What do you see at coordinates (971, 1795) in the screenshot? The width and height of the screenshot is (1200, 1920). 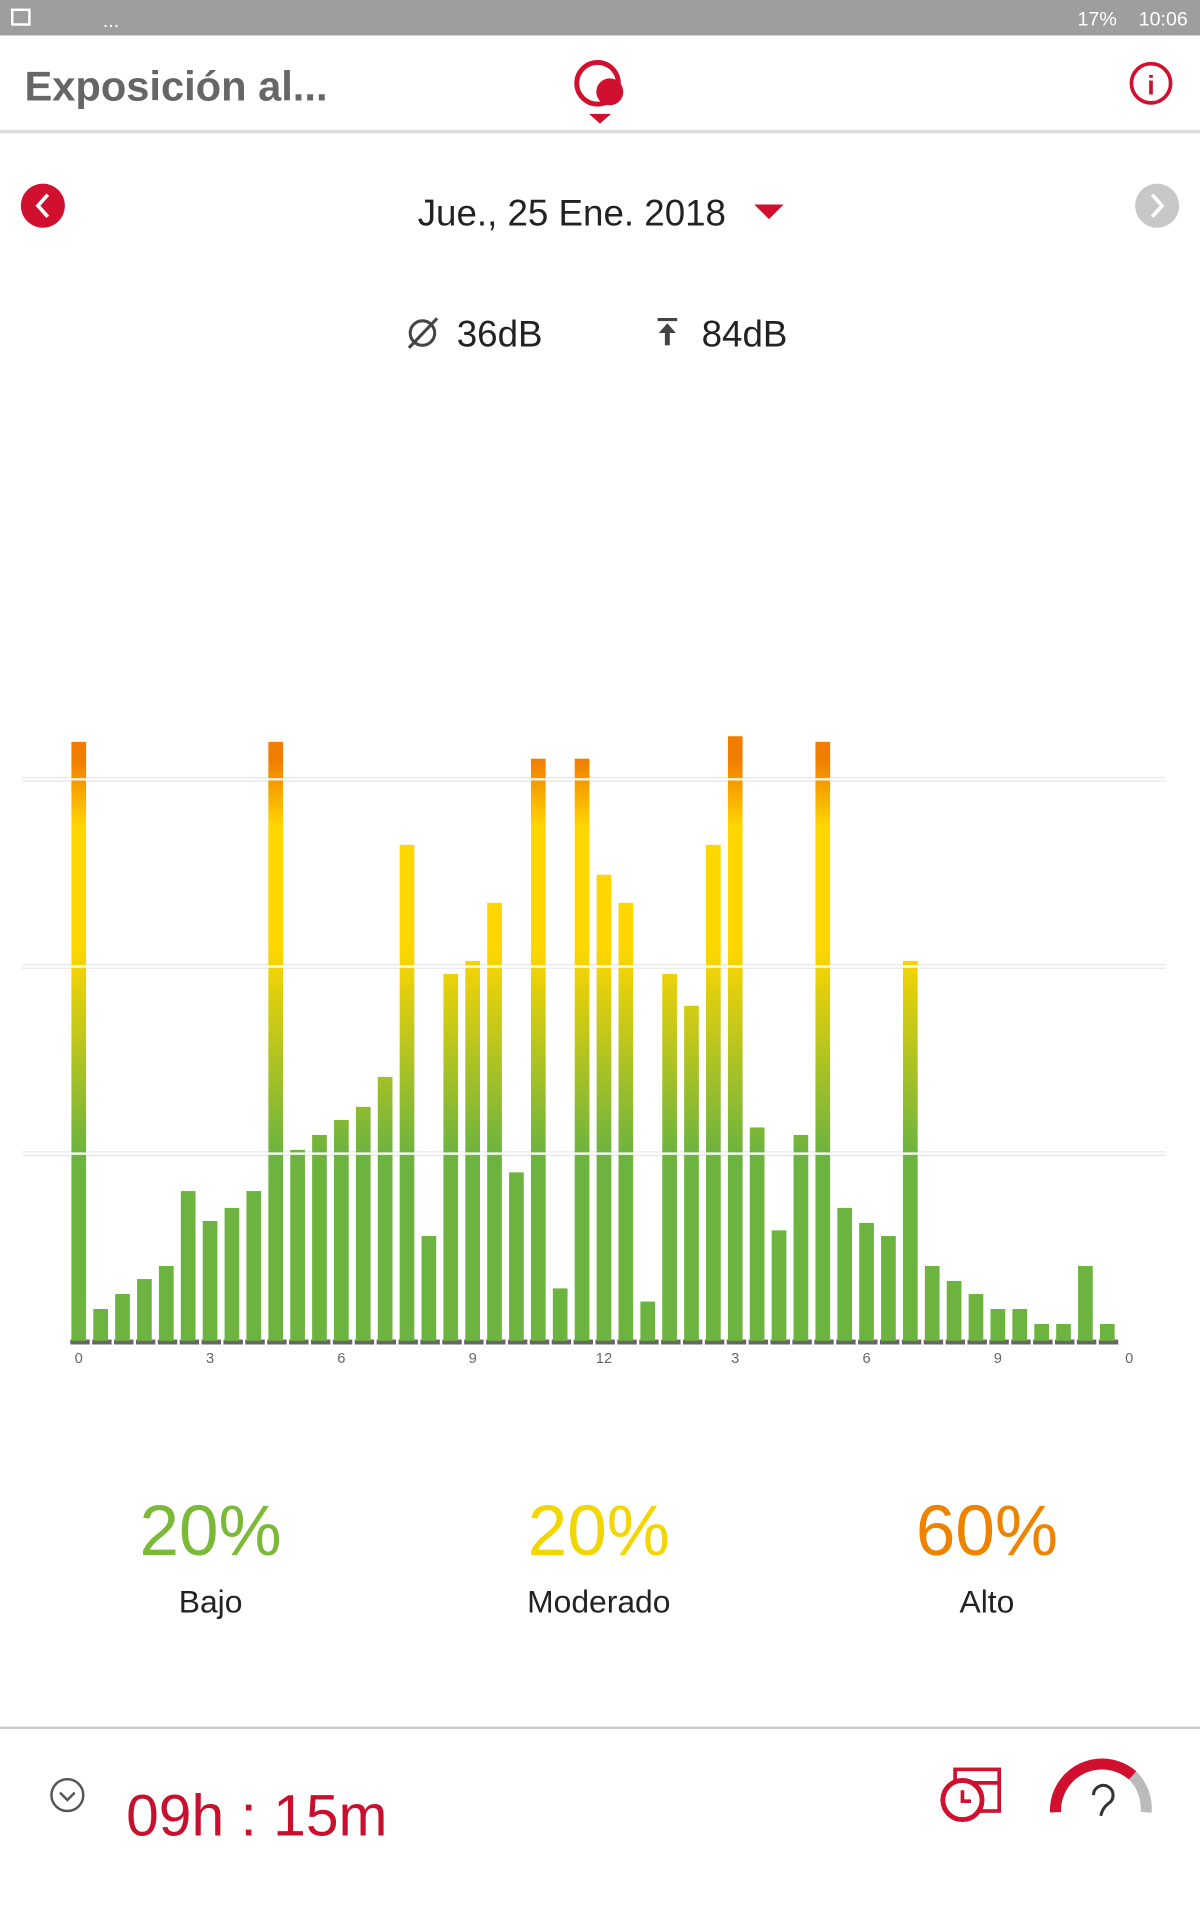 I see `calendar-button` at bounding box center [971, 1795].